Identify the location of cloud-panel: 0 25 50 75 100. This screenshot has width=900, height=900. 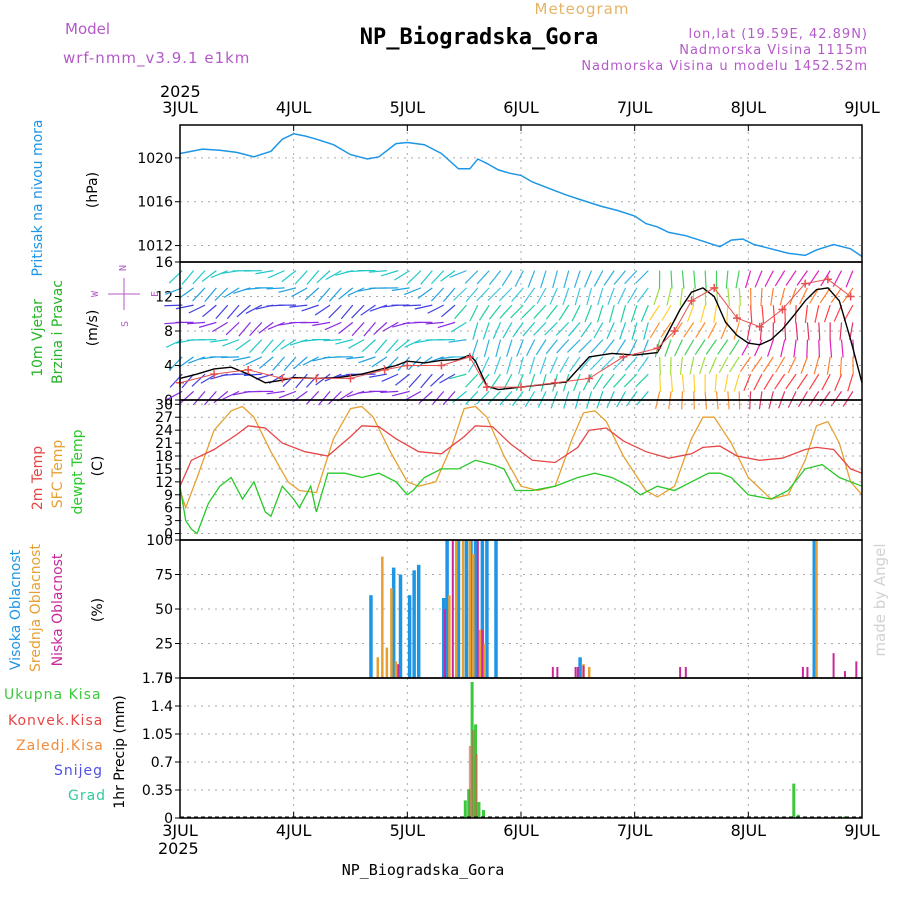
(504, 610).